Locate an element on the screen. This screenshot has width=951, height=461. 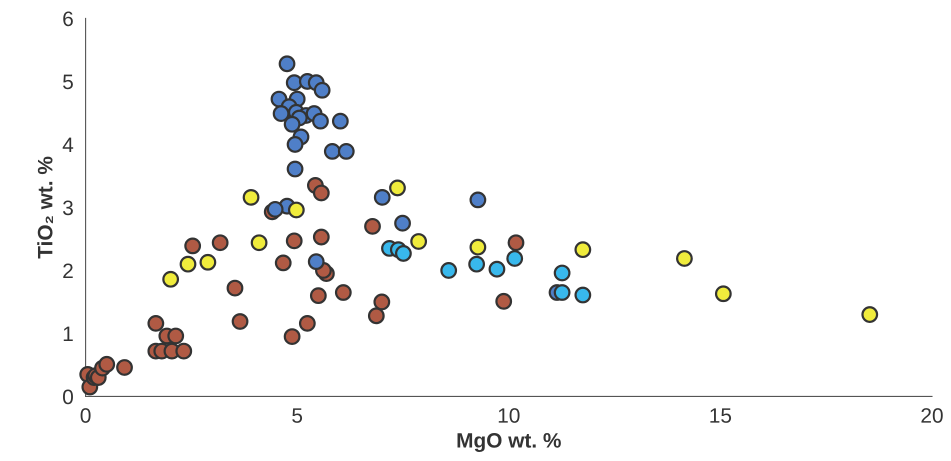
x-tick-label: 20 is located at coordinates (932, 415).